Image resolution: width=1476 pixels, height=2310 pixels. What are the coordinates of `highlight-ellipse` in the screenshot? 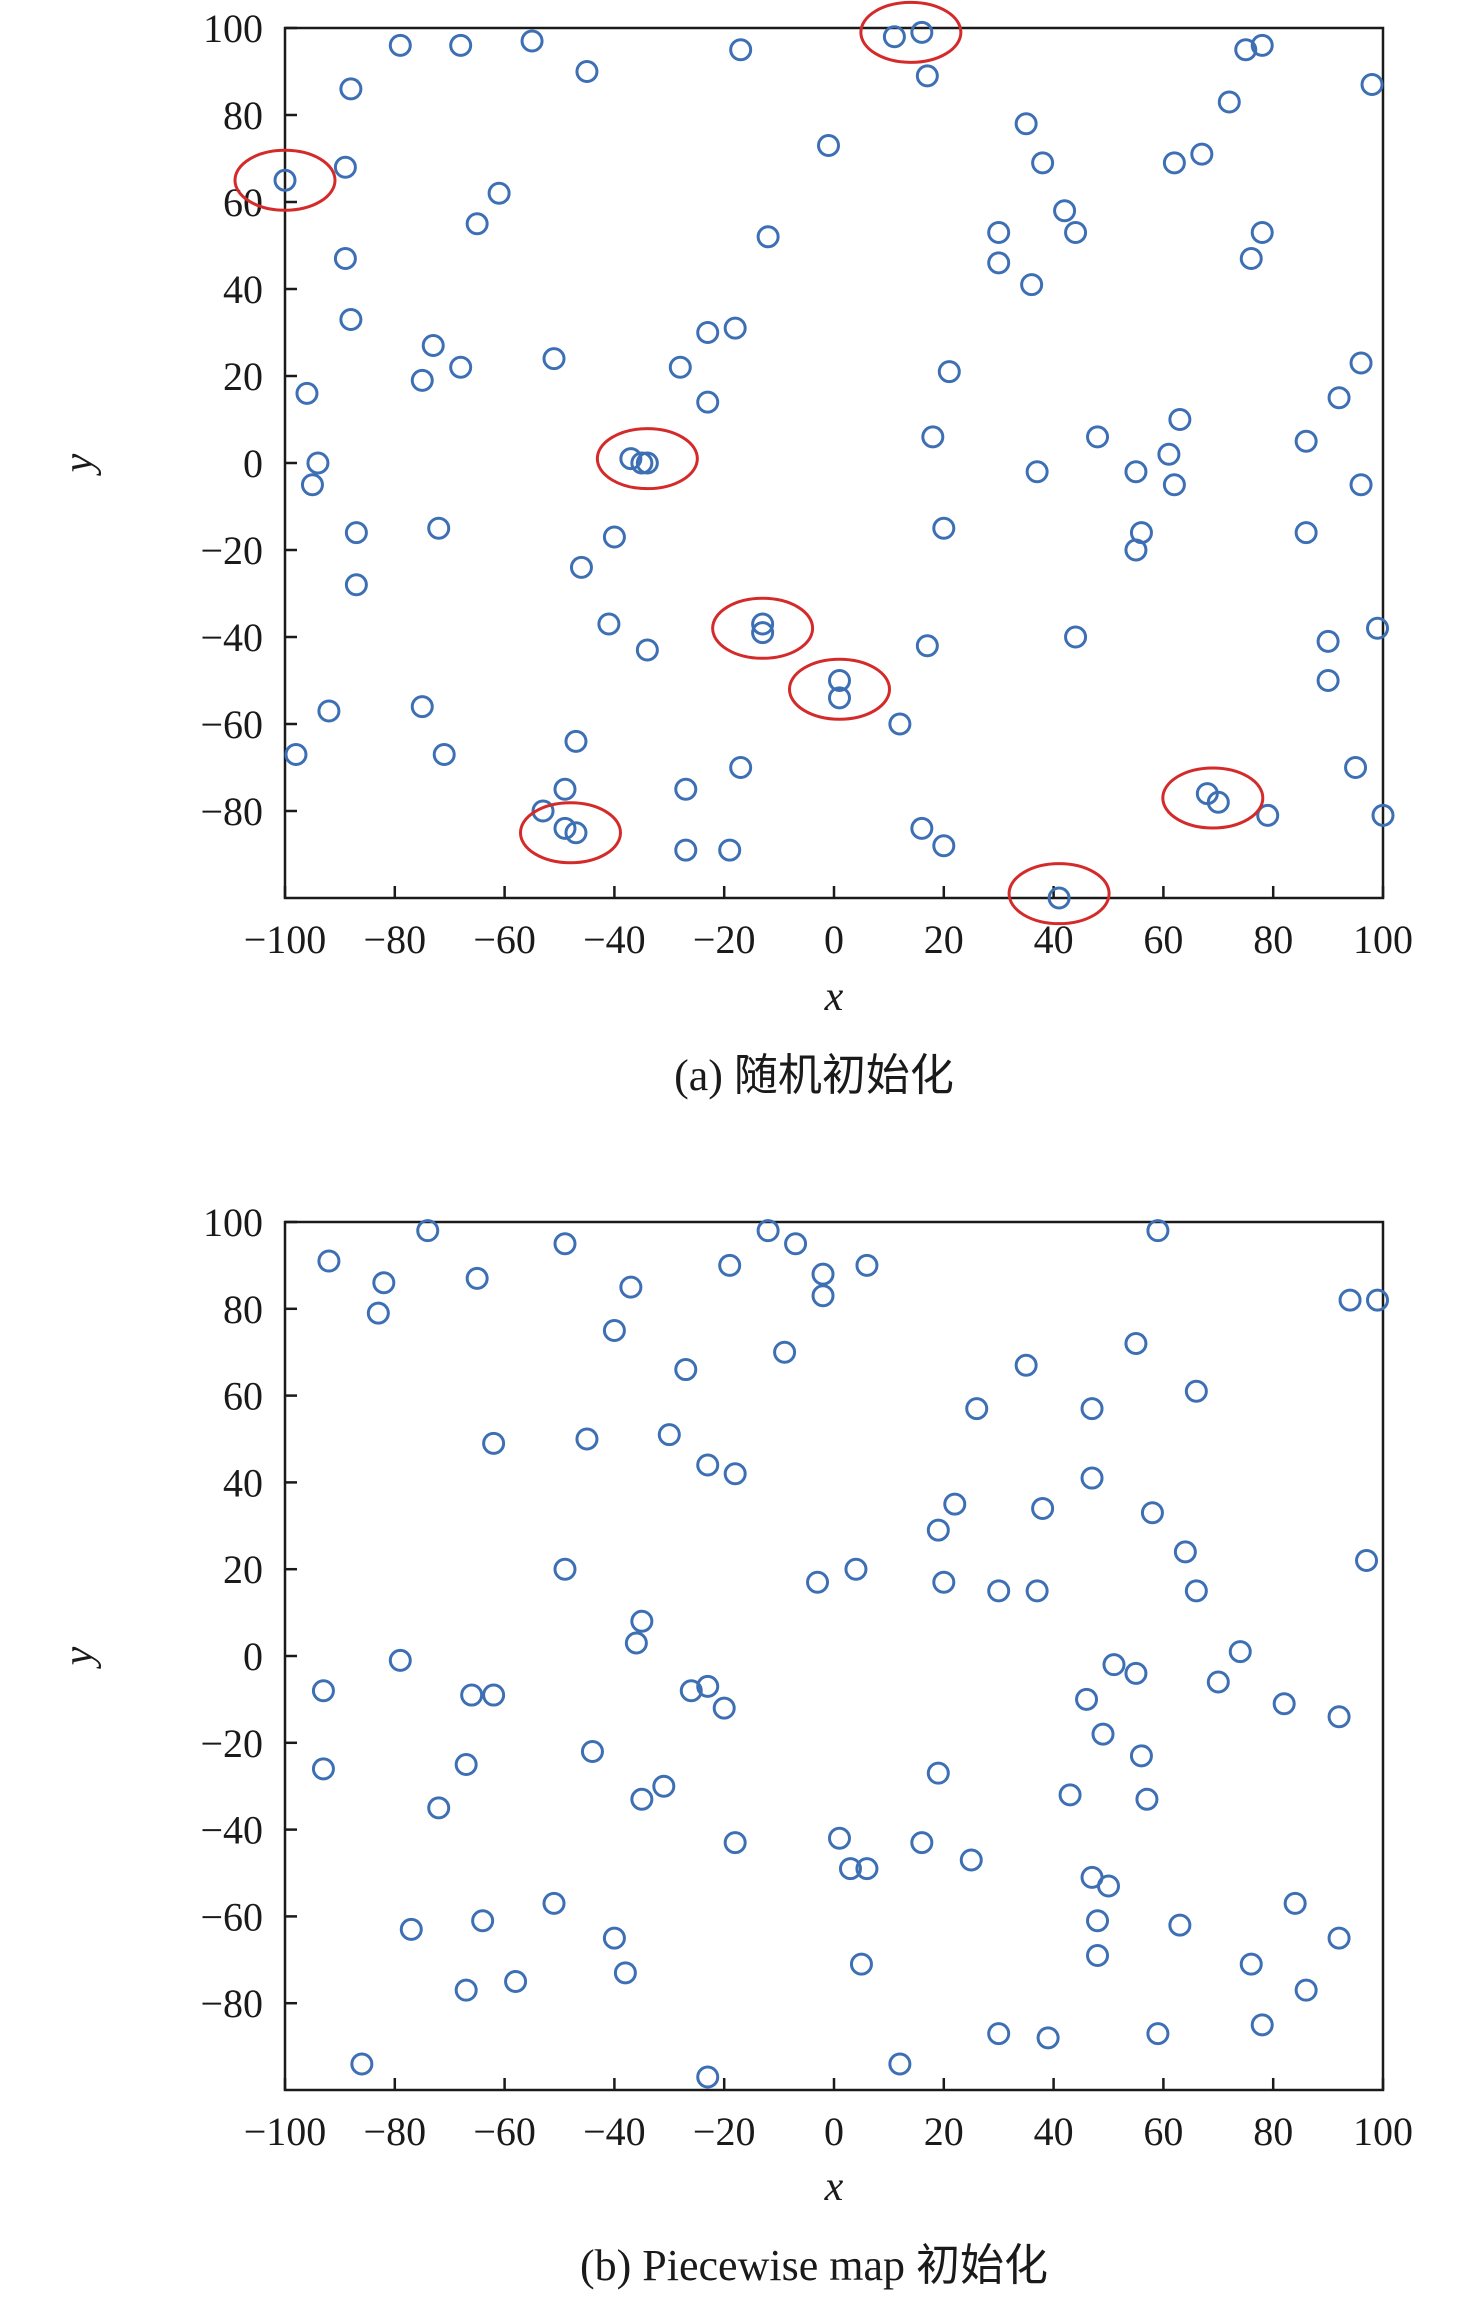 It's located at (647, 459).